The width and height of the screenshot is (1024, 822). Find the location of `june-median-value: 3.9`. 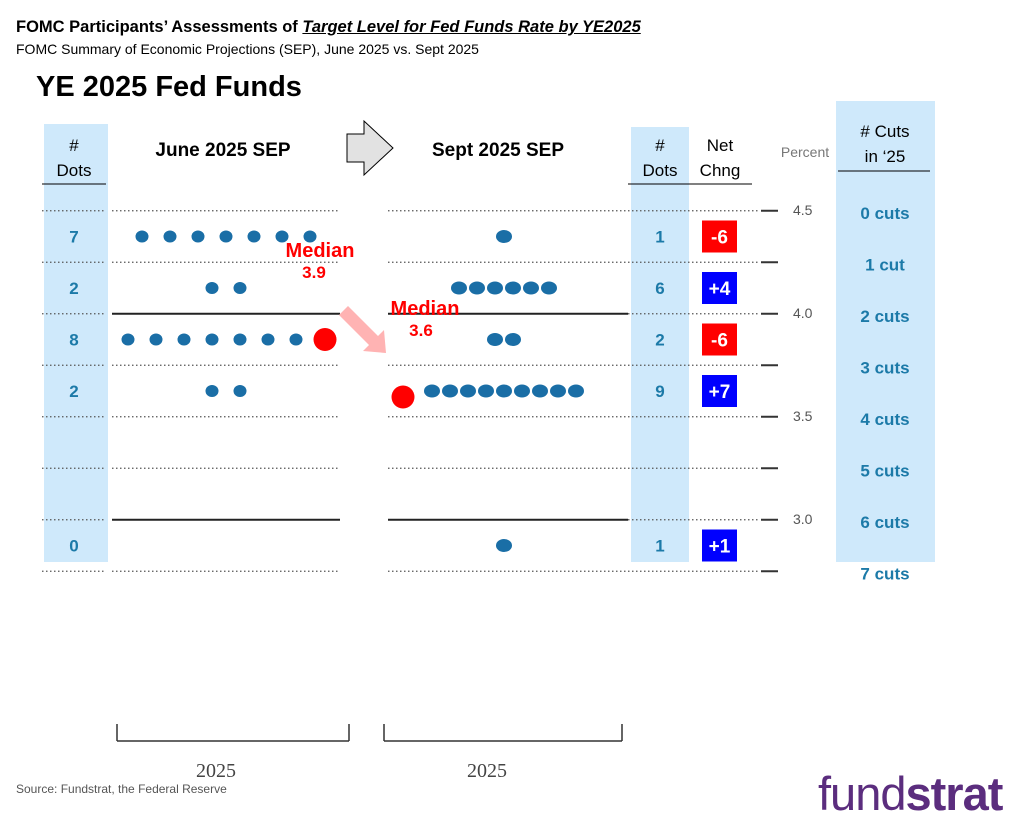

june-median-value: 3.9 is located at coordinates (314, 272).